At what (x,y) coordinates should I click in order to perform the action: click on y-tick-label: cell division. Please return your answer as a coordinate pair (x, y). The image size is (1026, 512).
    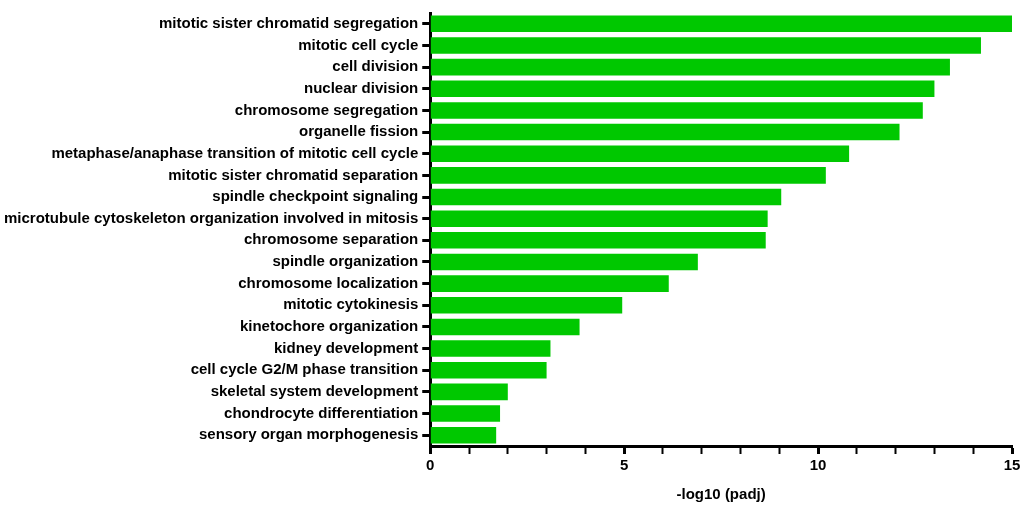
    Looking at the image, I should click on (375, 66).